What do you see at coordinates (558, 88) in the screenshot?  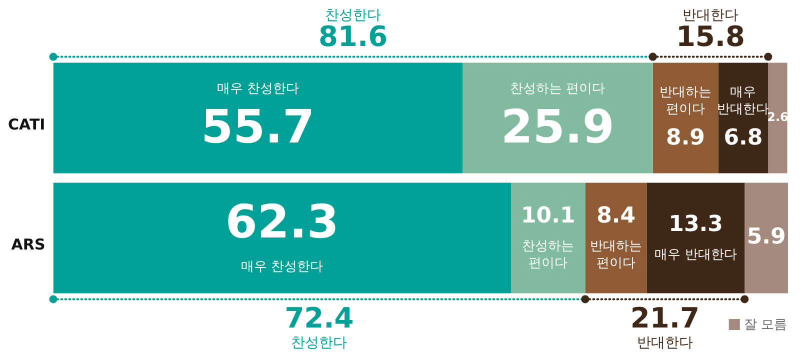 I see `text: 찬성하는 편이다` at bounding box center [558, 88].